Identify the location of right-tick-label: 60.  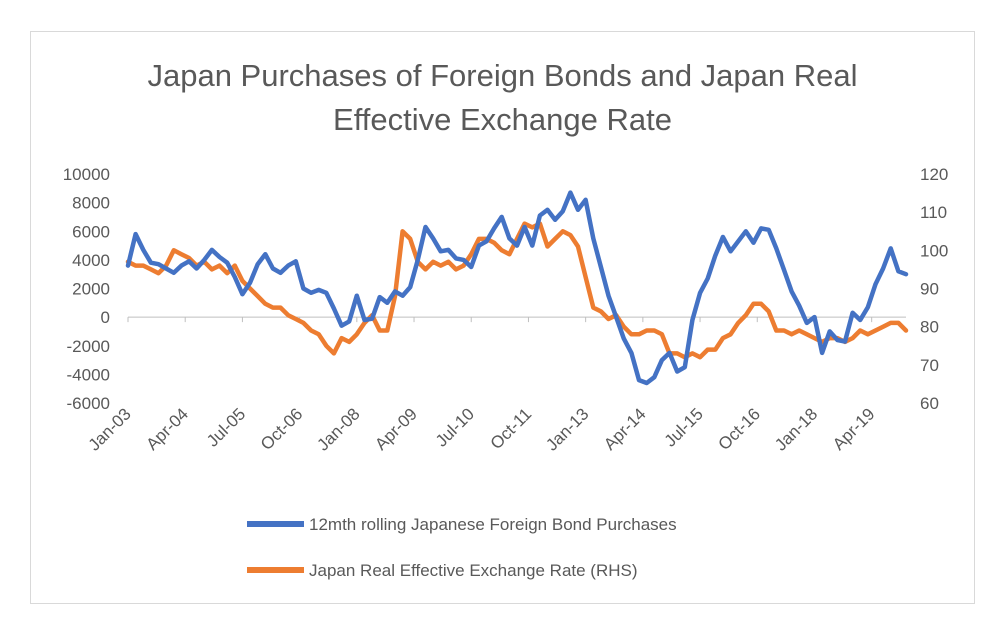
(929, 403).